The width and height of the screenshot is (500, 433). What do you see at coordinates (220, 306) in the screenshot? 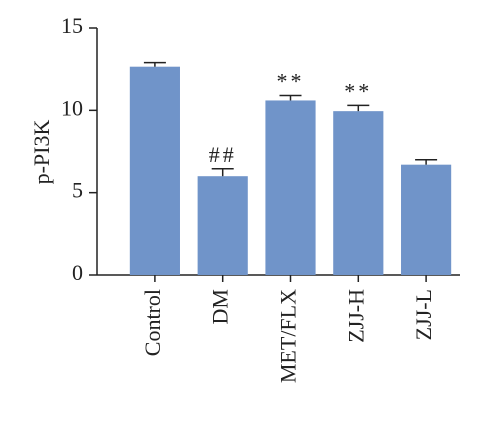
I see `x-tick-label: DM` at bounding box center [220, 306].